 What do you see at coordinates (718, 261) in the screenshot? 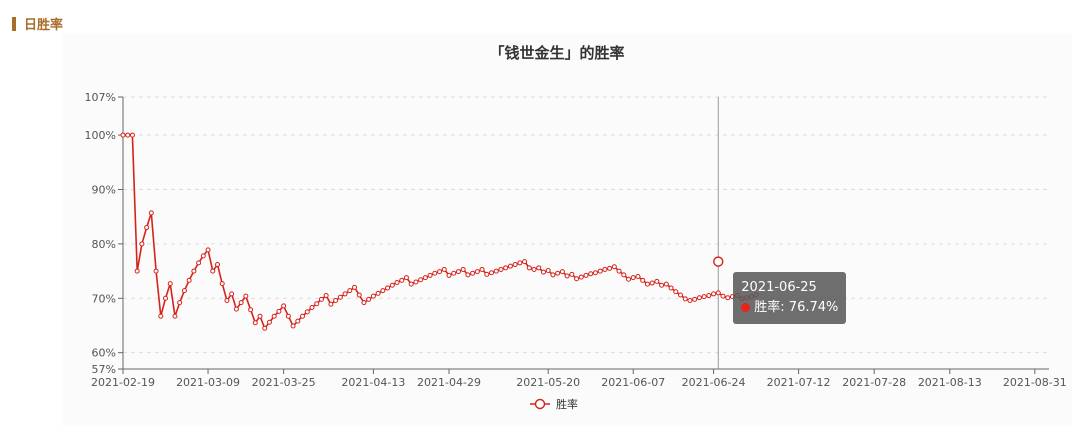
I see `highlighted-data-point` at bounding box center [718, 261].